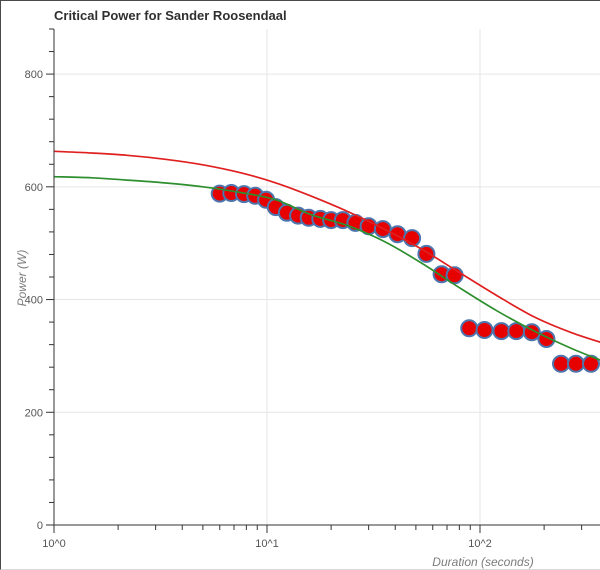 The image size is (600, 570). I want to click on x-tick-label: 10^2, so click(480, 544).